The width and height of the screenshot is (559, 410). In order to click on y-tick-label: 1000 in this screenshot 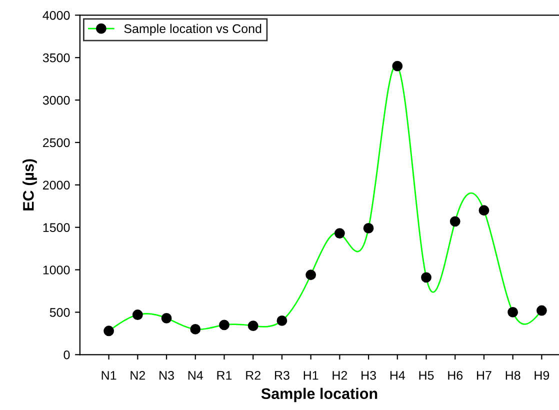, I will do `click(56, 270)`.